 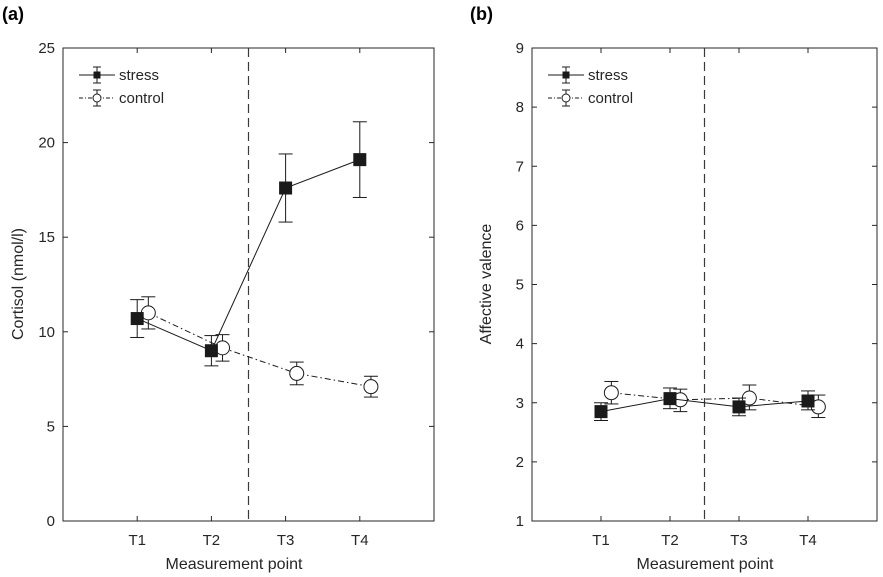 What do you see at coordinates (51, 521) in the screenshot?
I see `y-tick-label: 0` at bounding box center [51, 521].